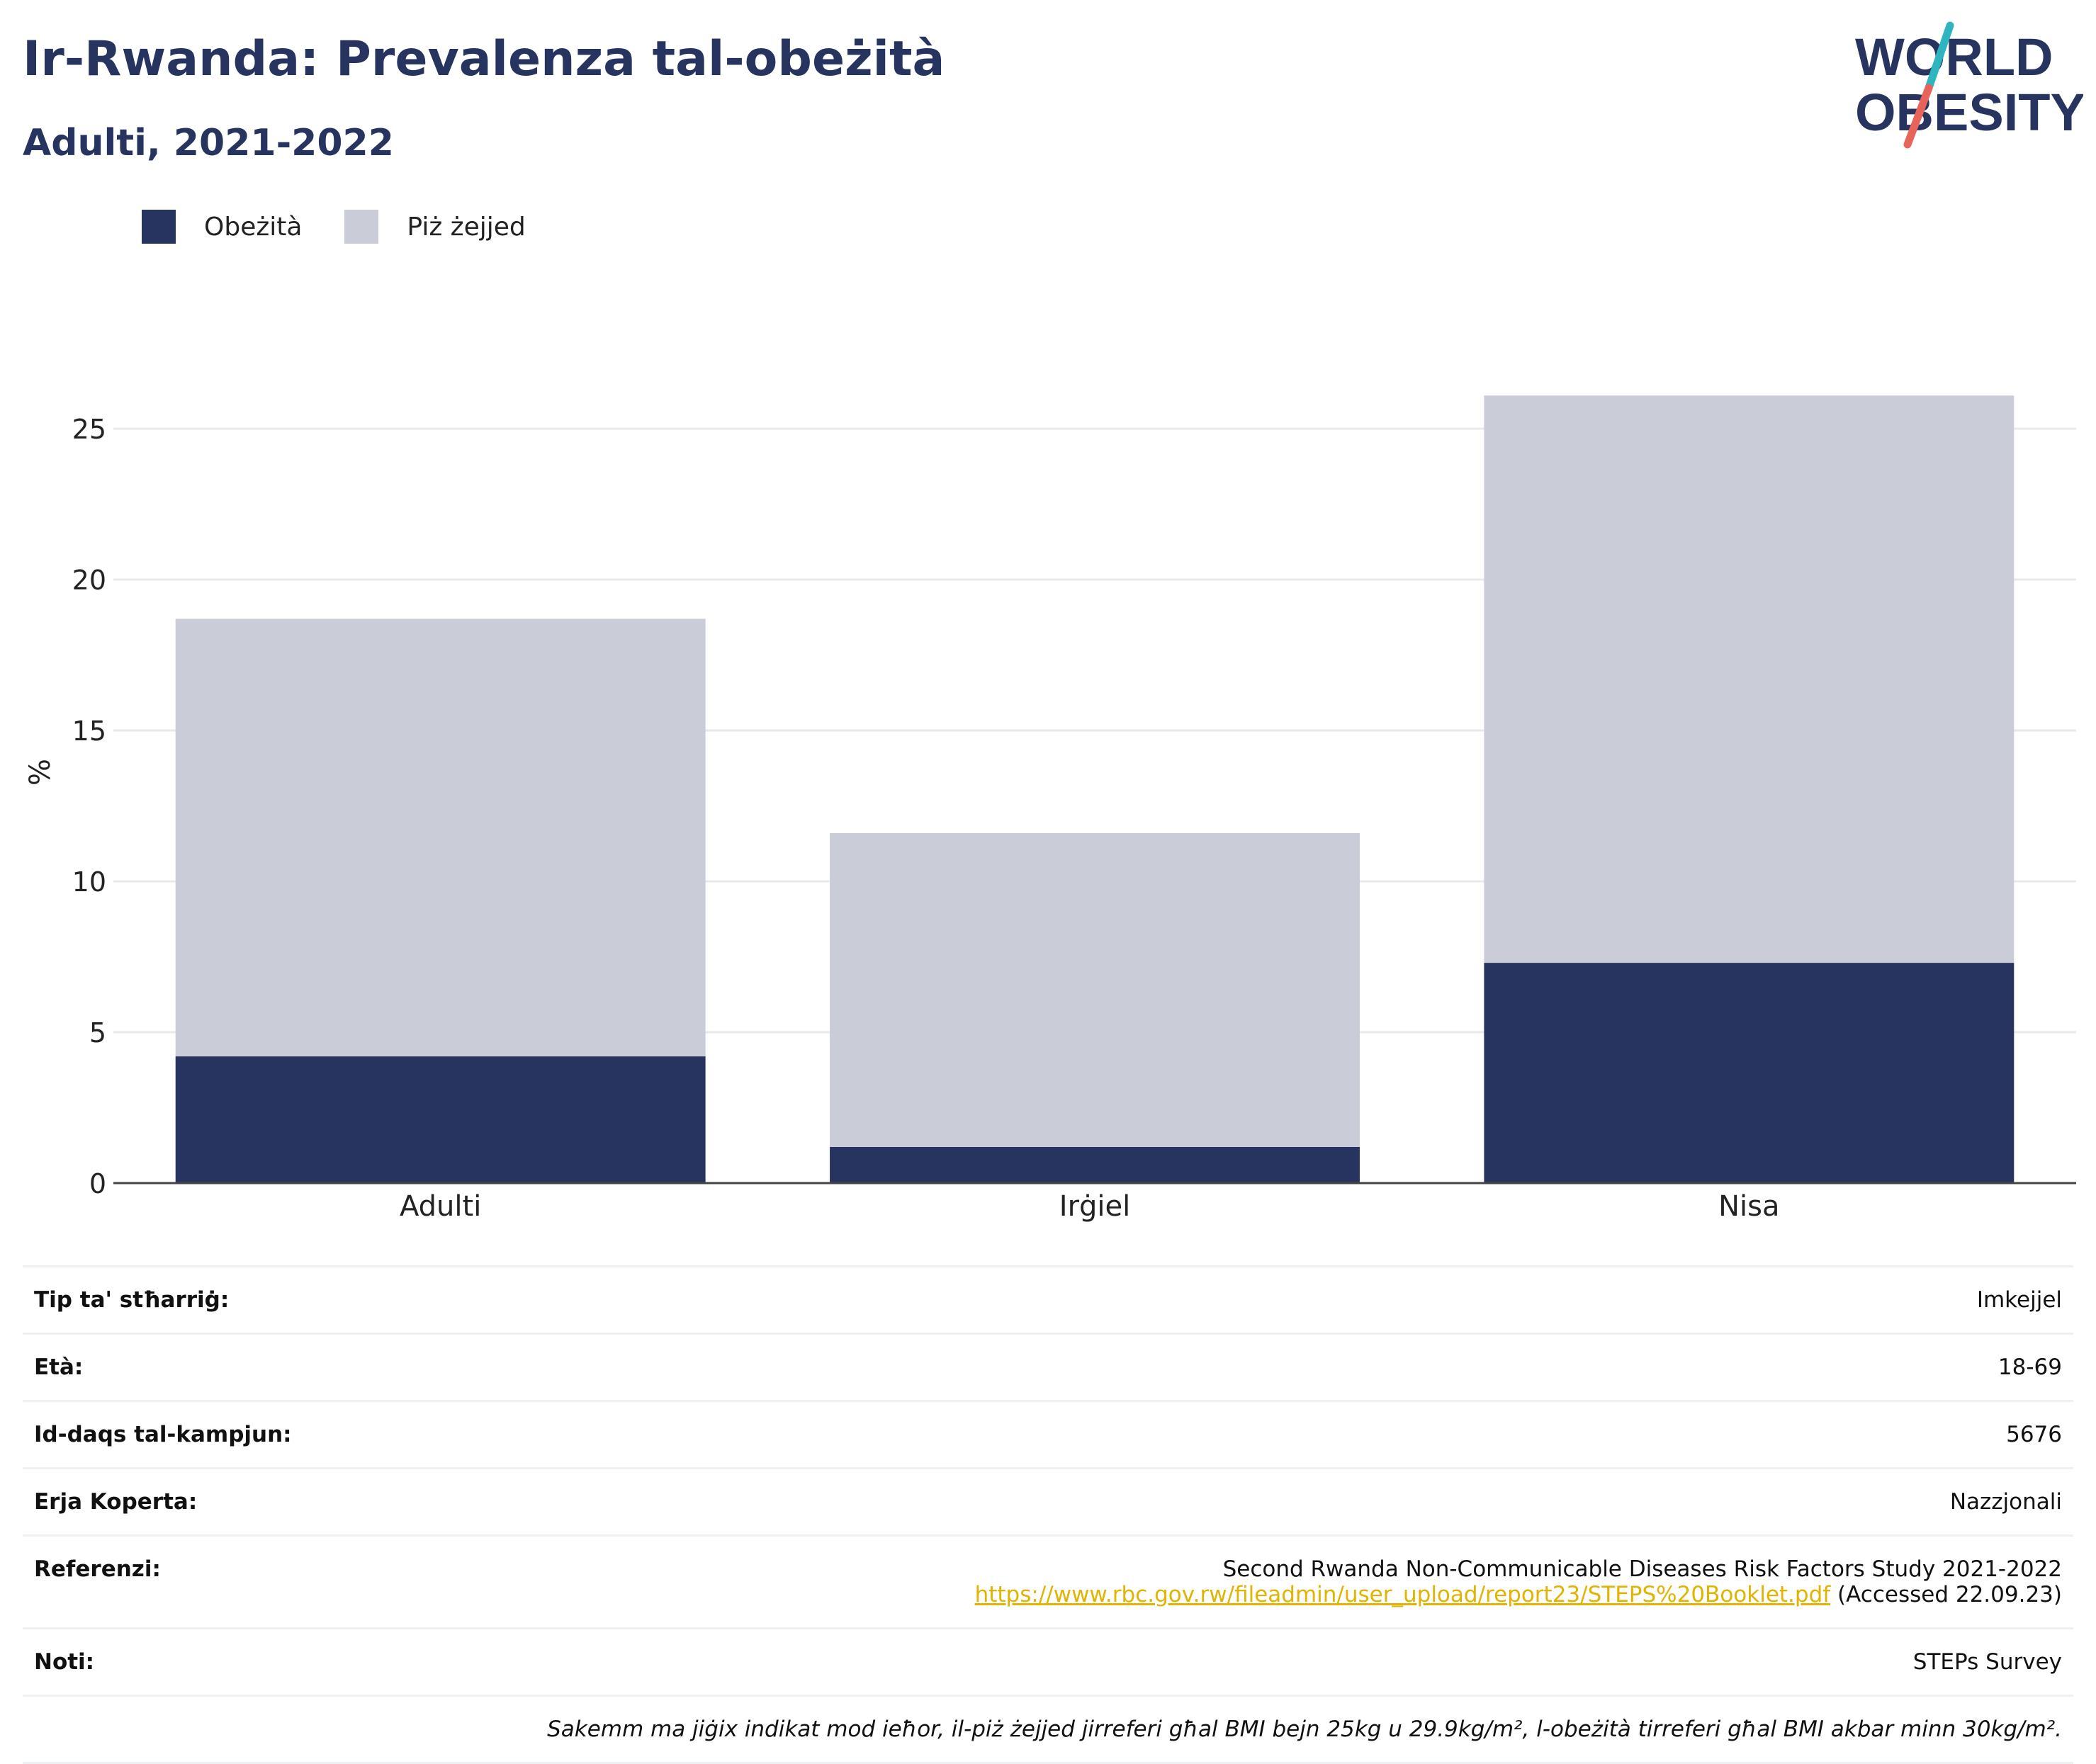 This screenshot has height=1764, width=2096. What do you see at coordinates (89, 429) in the screenshot?
I see `y-tick-label: 25` at bounding box center [89, 429].